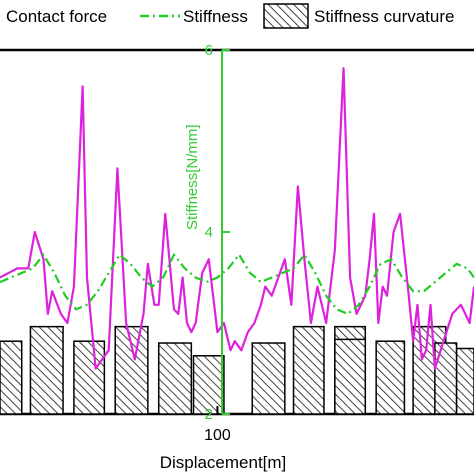  Describe the element at coordinates (384, 16) in the screenshot. I see `legend-label-stiffness-curvature: Stiffness curvature` at that location.